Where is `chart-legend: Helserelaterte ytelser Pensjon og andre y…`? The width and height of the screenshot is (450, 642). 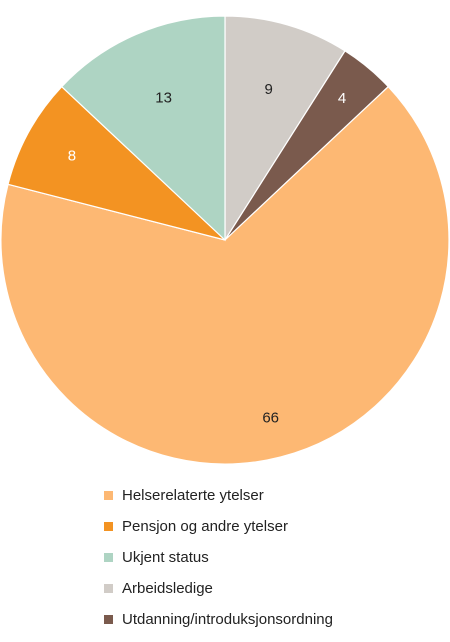
chart-legend: Helserelaterte ytelser Pensjon og andre y… is located at coordinates (218, 557).